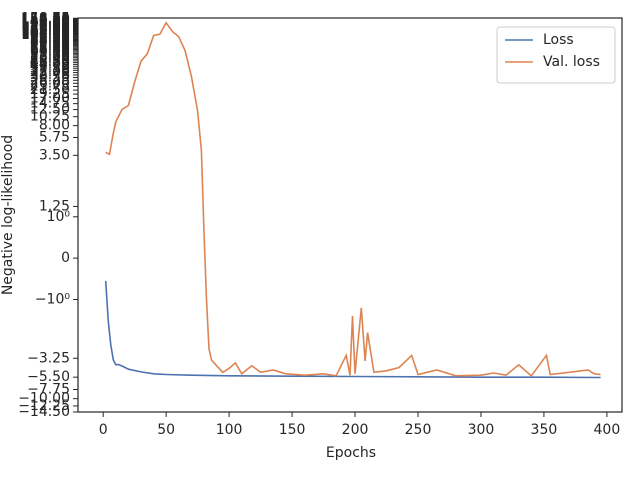 This screenshot has width=640, height=484. I want to click on y-tick-label: −10.00, so click(44, 399).